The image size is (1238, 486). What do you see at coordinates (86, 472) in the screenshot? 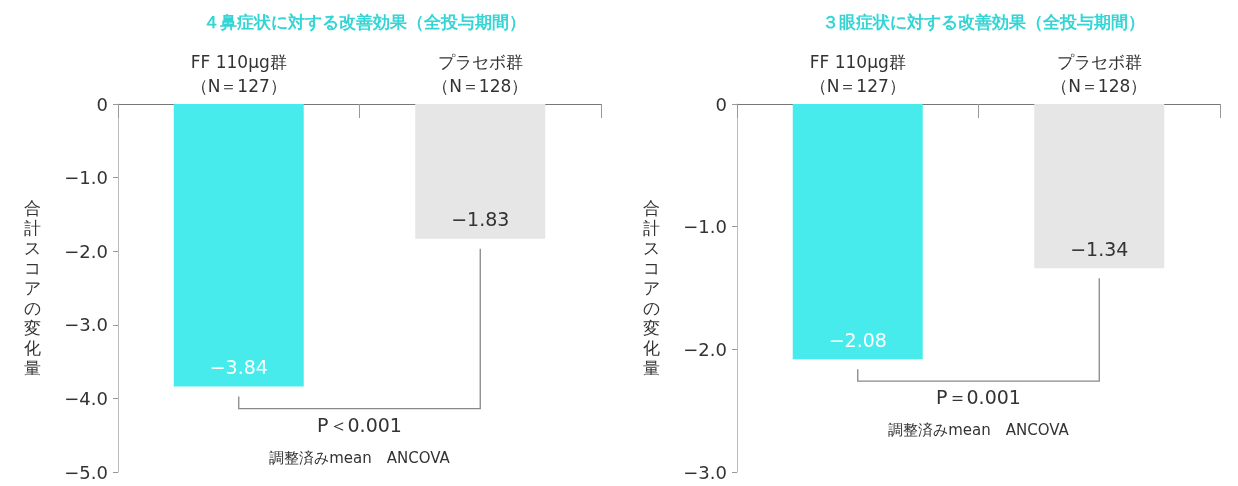
I see `y-tick-label: −5.0` at bounding box center [86, 472].